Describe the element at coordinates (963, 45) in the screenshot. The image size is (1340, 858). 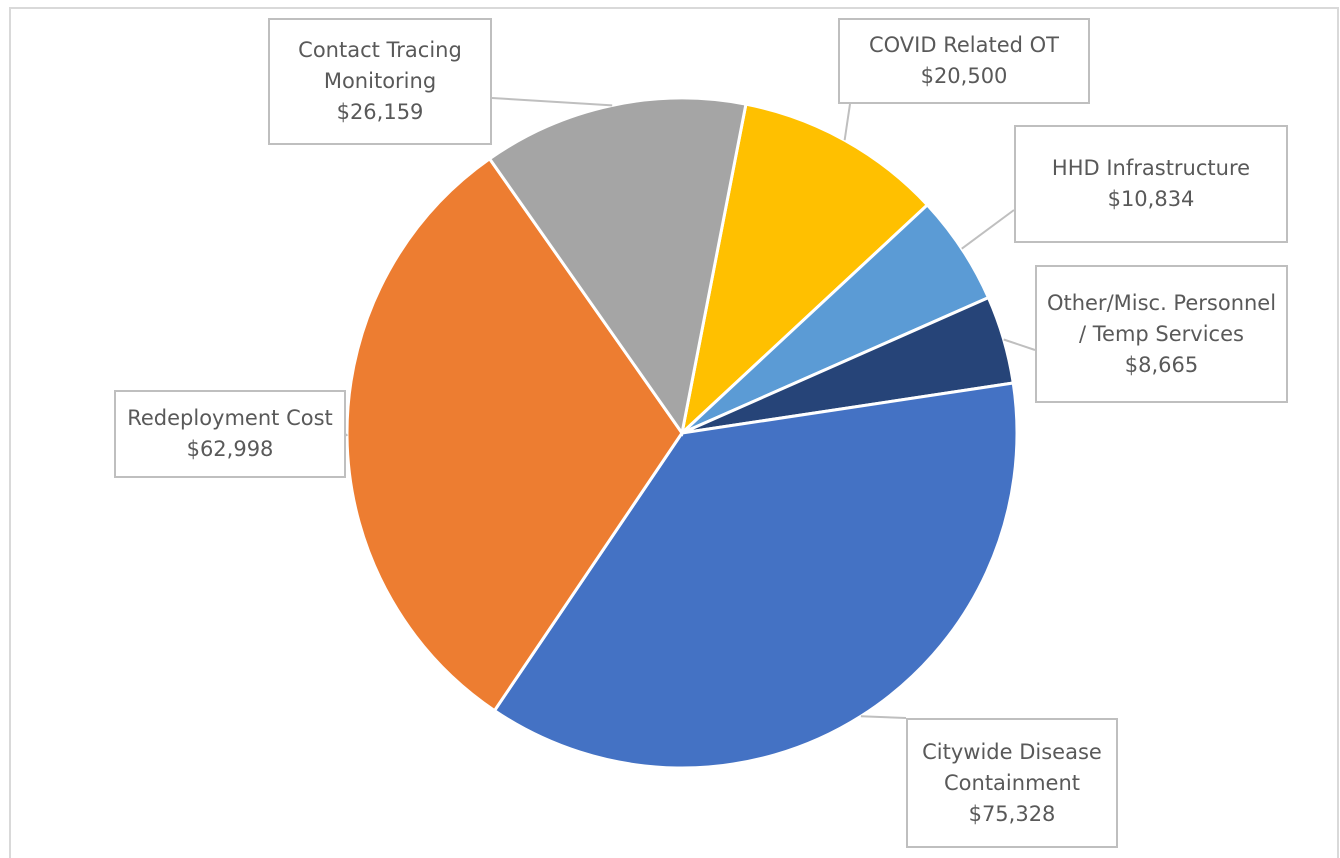
I see `category-label: COVID Related OT` at that location.